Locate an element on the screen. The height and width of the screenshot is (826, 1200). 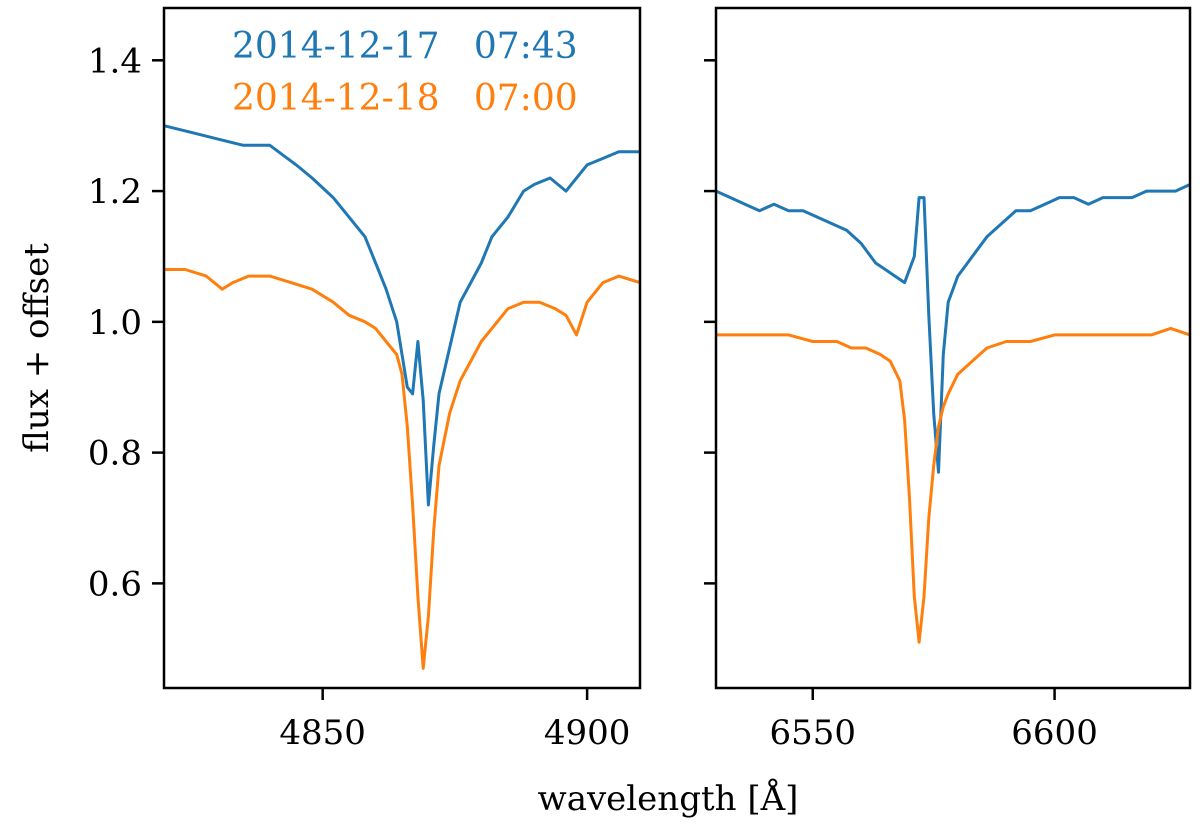
y-tick-label: 1.4 is located at coordinates (115, 61).